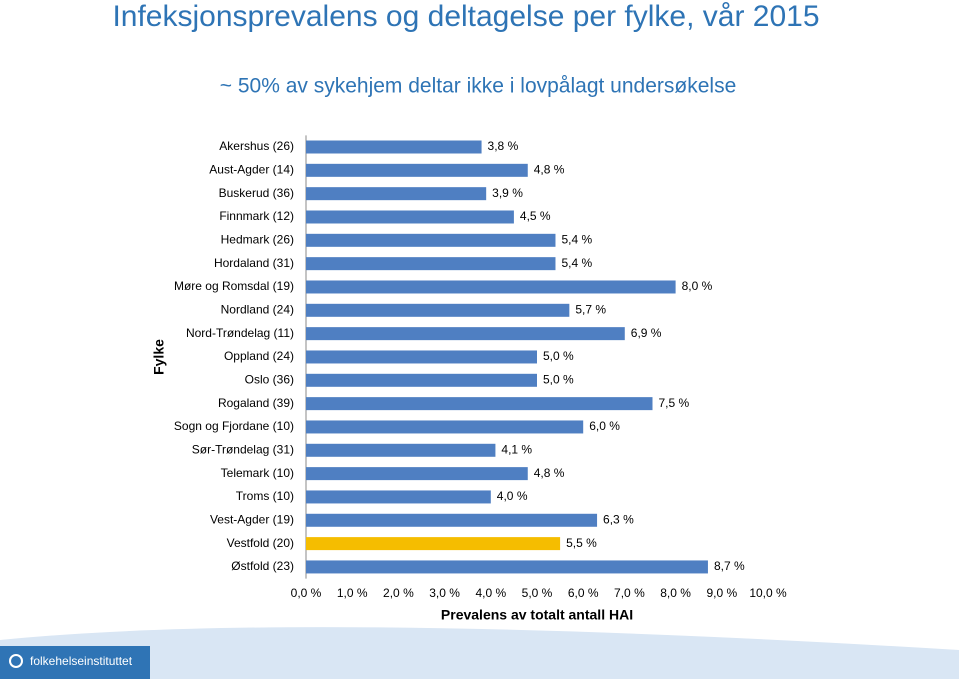 This screenshot has width=959, height=679. I want to click on logo-band, so click(75, 662).